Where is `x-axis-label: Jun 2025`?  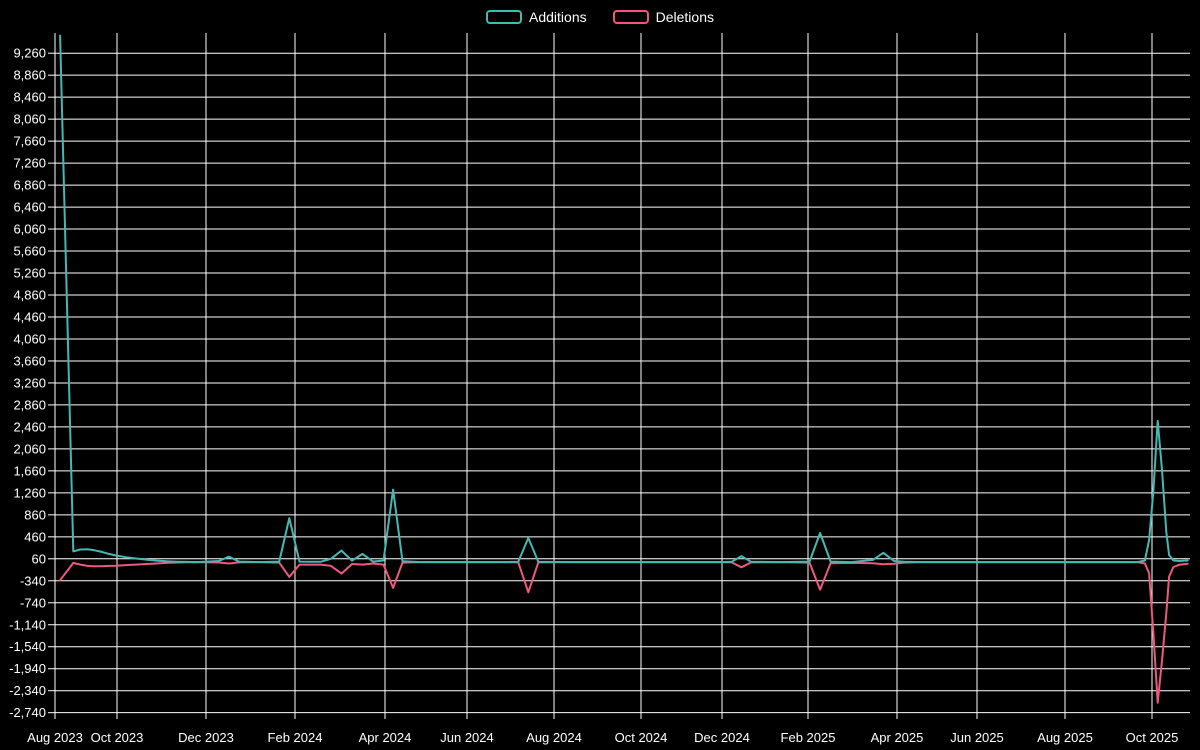 x-axis-label: Jun 2025 is located at coordinates (977, 737).